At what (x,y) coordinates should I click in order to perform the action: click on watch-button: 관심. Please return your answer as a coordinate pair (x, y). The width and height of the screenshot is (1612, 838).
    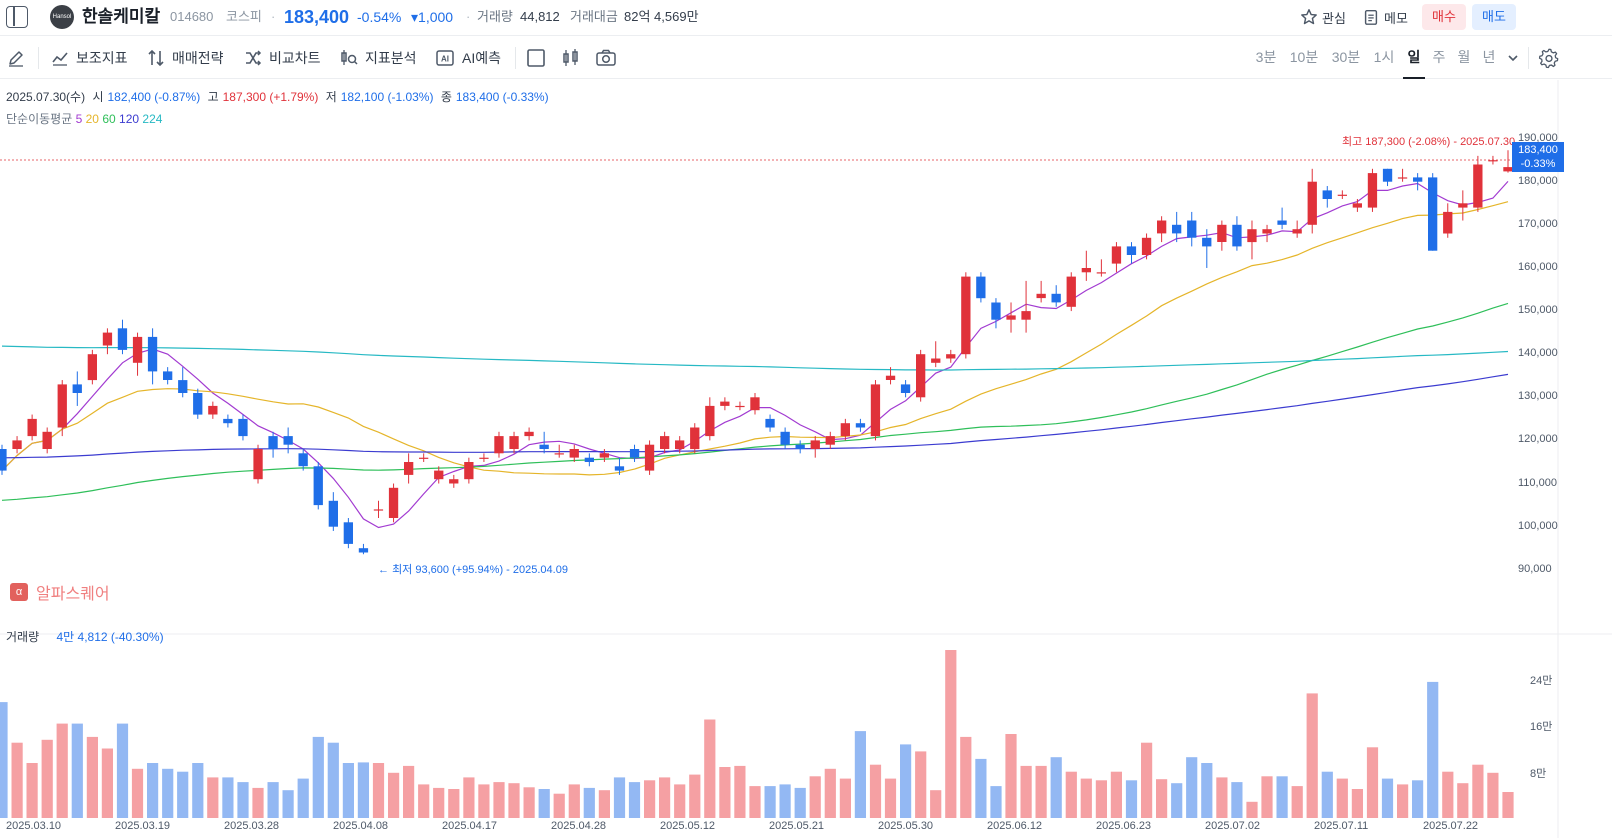
    Looking at the image, I should click on (1323, 17).